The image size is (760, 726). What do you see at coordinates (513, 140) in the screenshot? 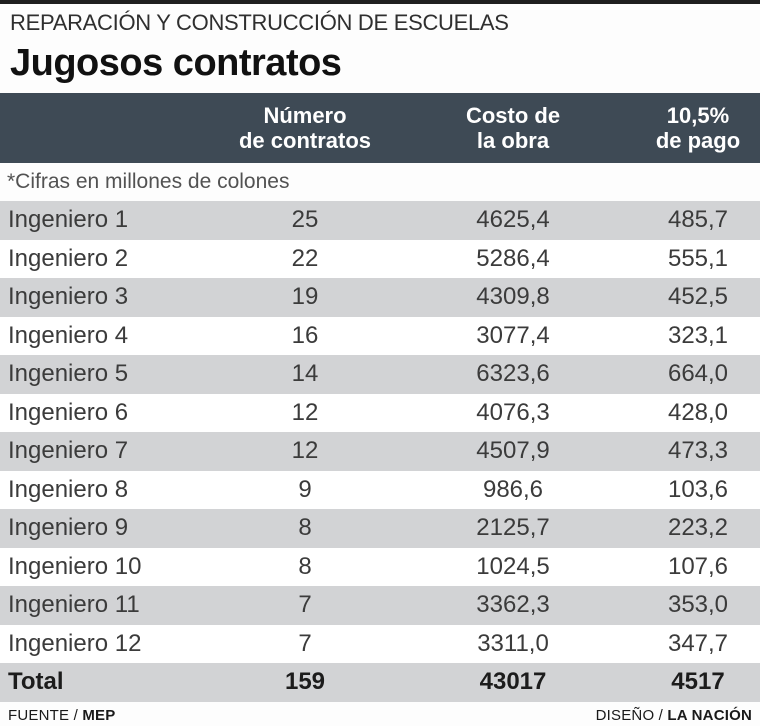
I see `header-cost-line2: la obra` at bounding box center [513, 140].